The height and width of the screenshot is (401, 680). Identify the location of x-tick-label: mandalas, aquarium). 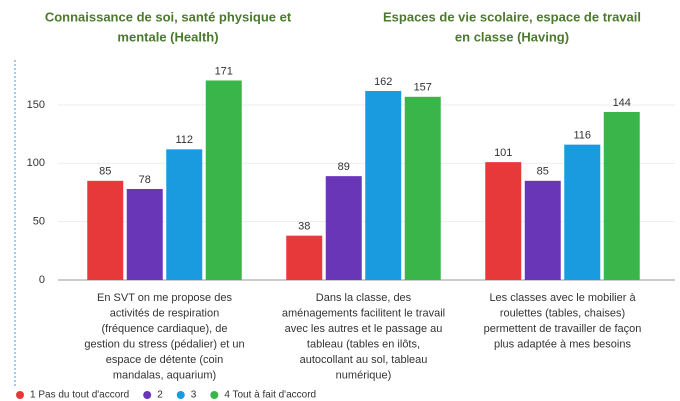
(164, 375).